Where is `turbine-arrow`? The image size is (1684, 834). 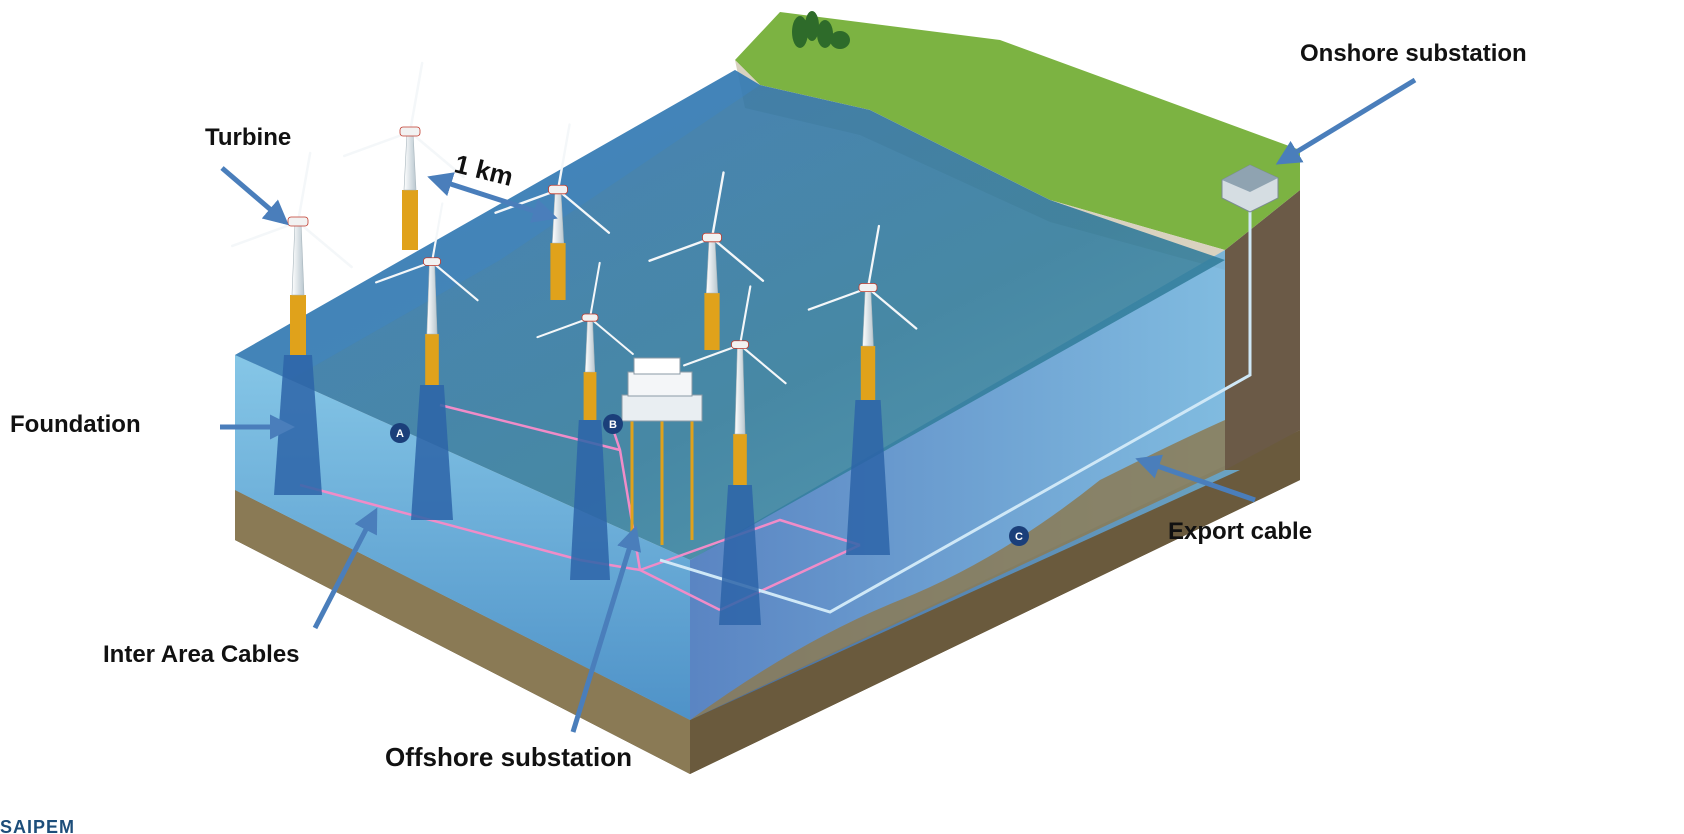 turbine-arrow is located at coordinates (254, 196).